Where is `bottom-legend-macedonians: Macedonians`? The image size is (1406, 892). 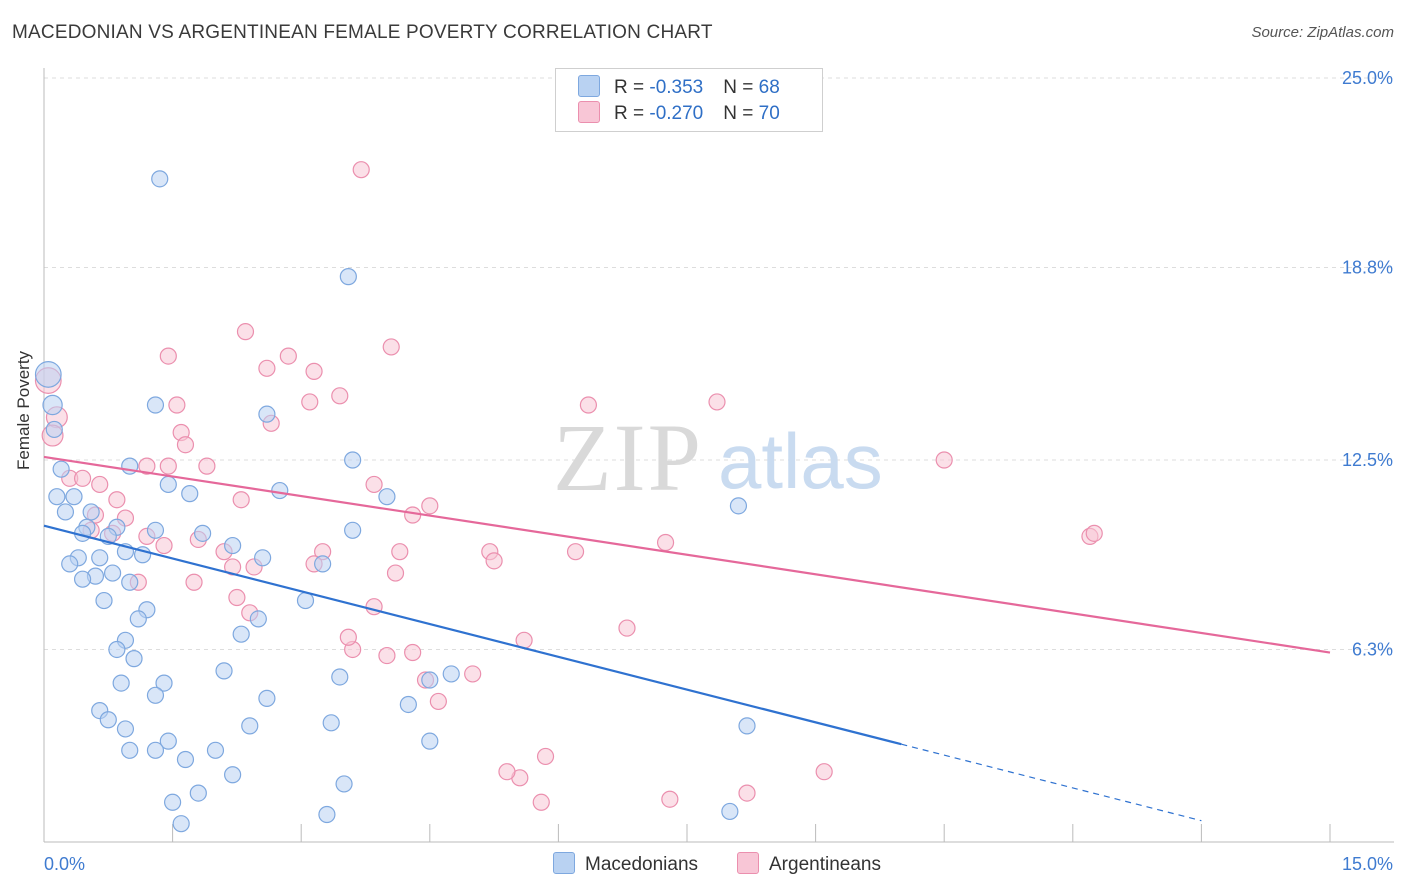 bottom-legend-macedonians: Macedonians is located at coordinates (625, 864).